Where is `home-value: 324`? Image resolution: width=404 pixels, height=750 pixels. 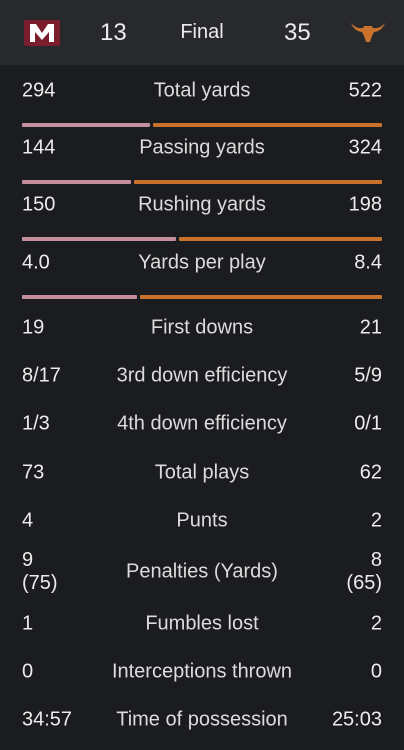
home-value: 324 is located at coordinates (365, 147).